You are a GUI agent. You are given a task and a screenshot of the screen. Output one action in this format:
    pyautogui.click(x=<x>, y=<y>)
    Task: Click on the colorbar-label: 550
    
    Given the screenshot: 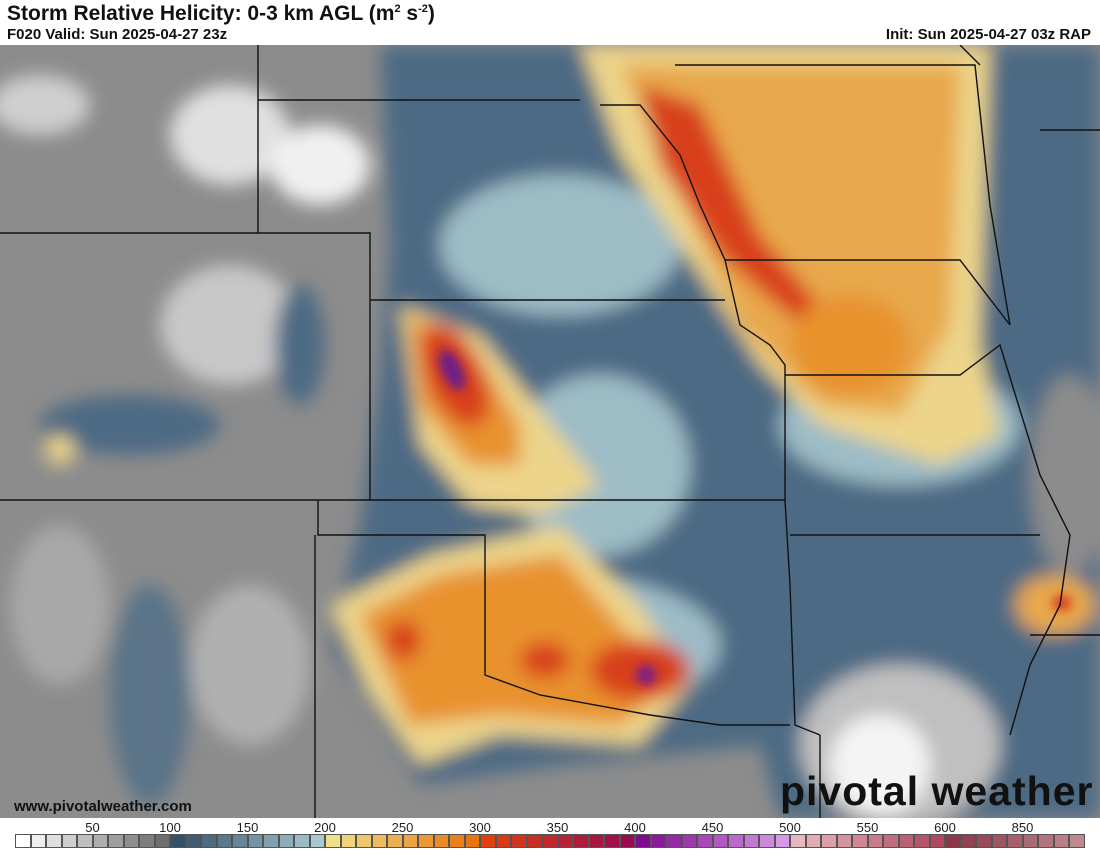 What is the action you would take?
    pyautogui.click(x=867, y=827)
    